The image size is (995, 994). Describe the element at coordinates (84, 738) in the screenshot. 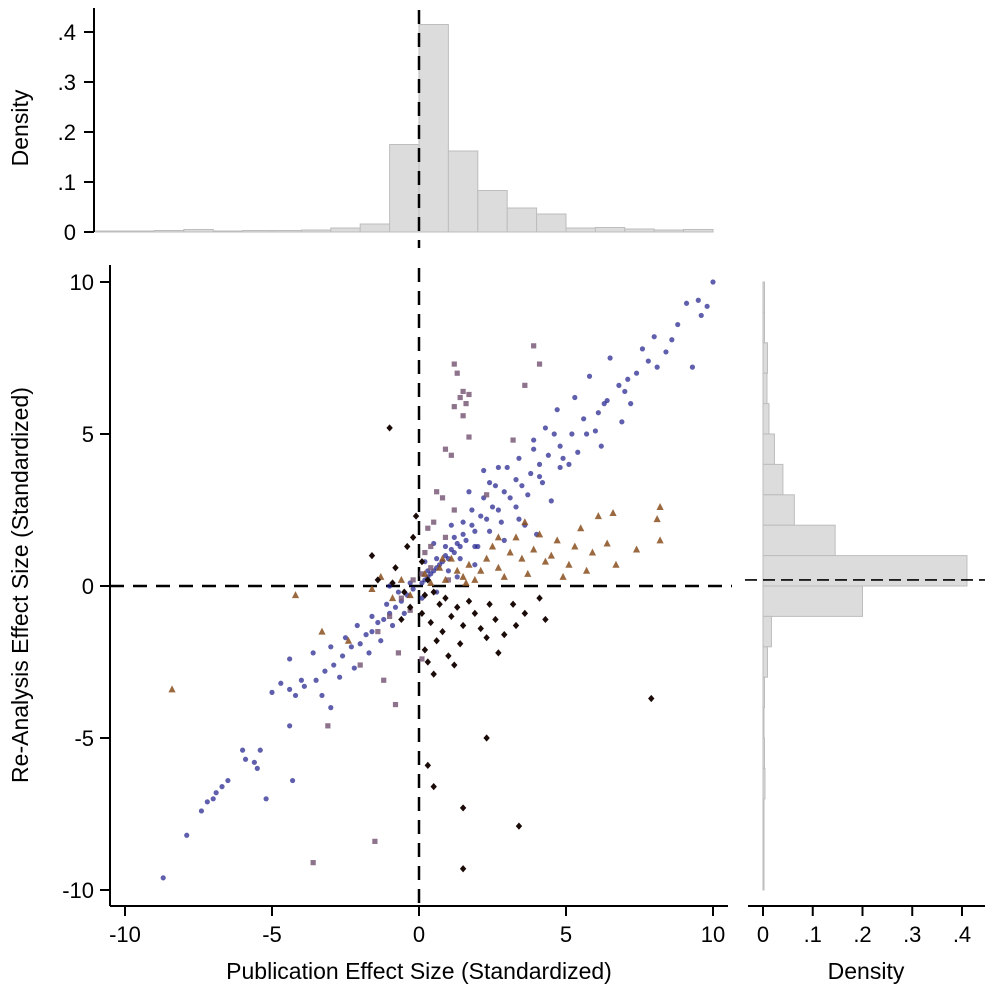

I see `main-y-tick-label: -5` at that location.